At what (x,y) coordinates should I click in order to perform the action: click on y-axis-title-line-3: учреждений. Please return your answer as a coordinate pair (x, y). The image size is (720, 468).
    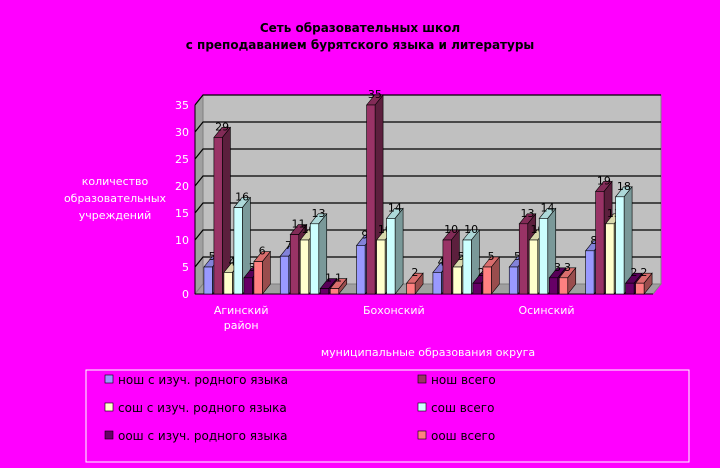
    Looking at the image, I should click on (115, 215).